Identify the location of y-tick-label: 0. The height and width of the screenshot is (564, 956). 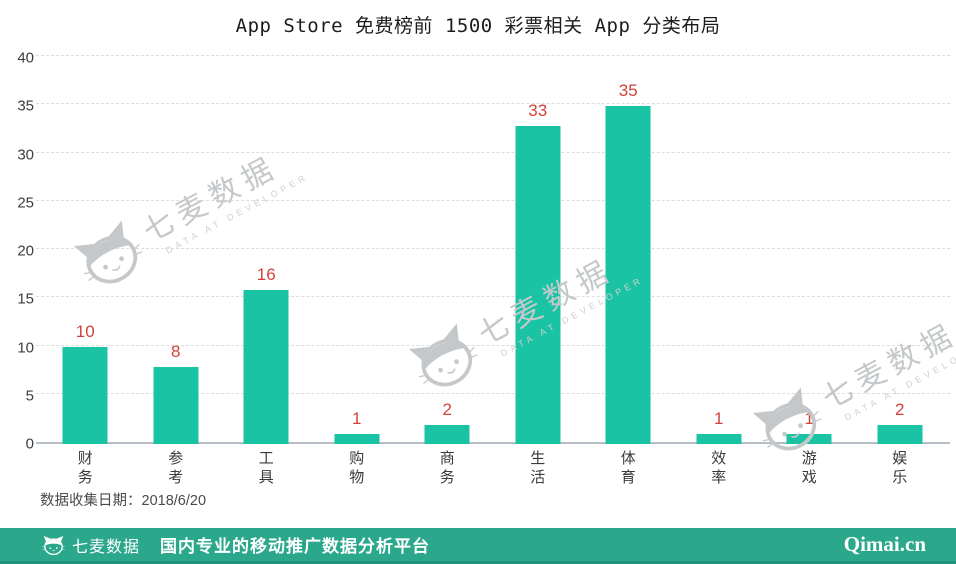
(29, 444).